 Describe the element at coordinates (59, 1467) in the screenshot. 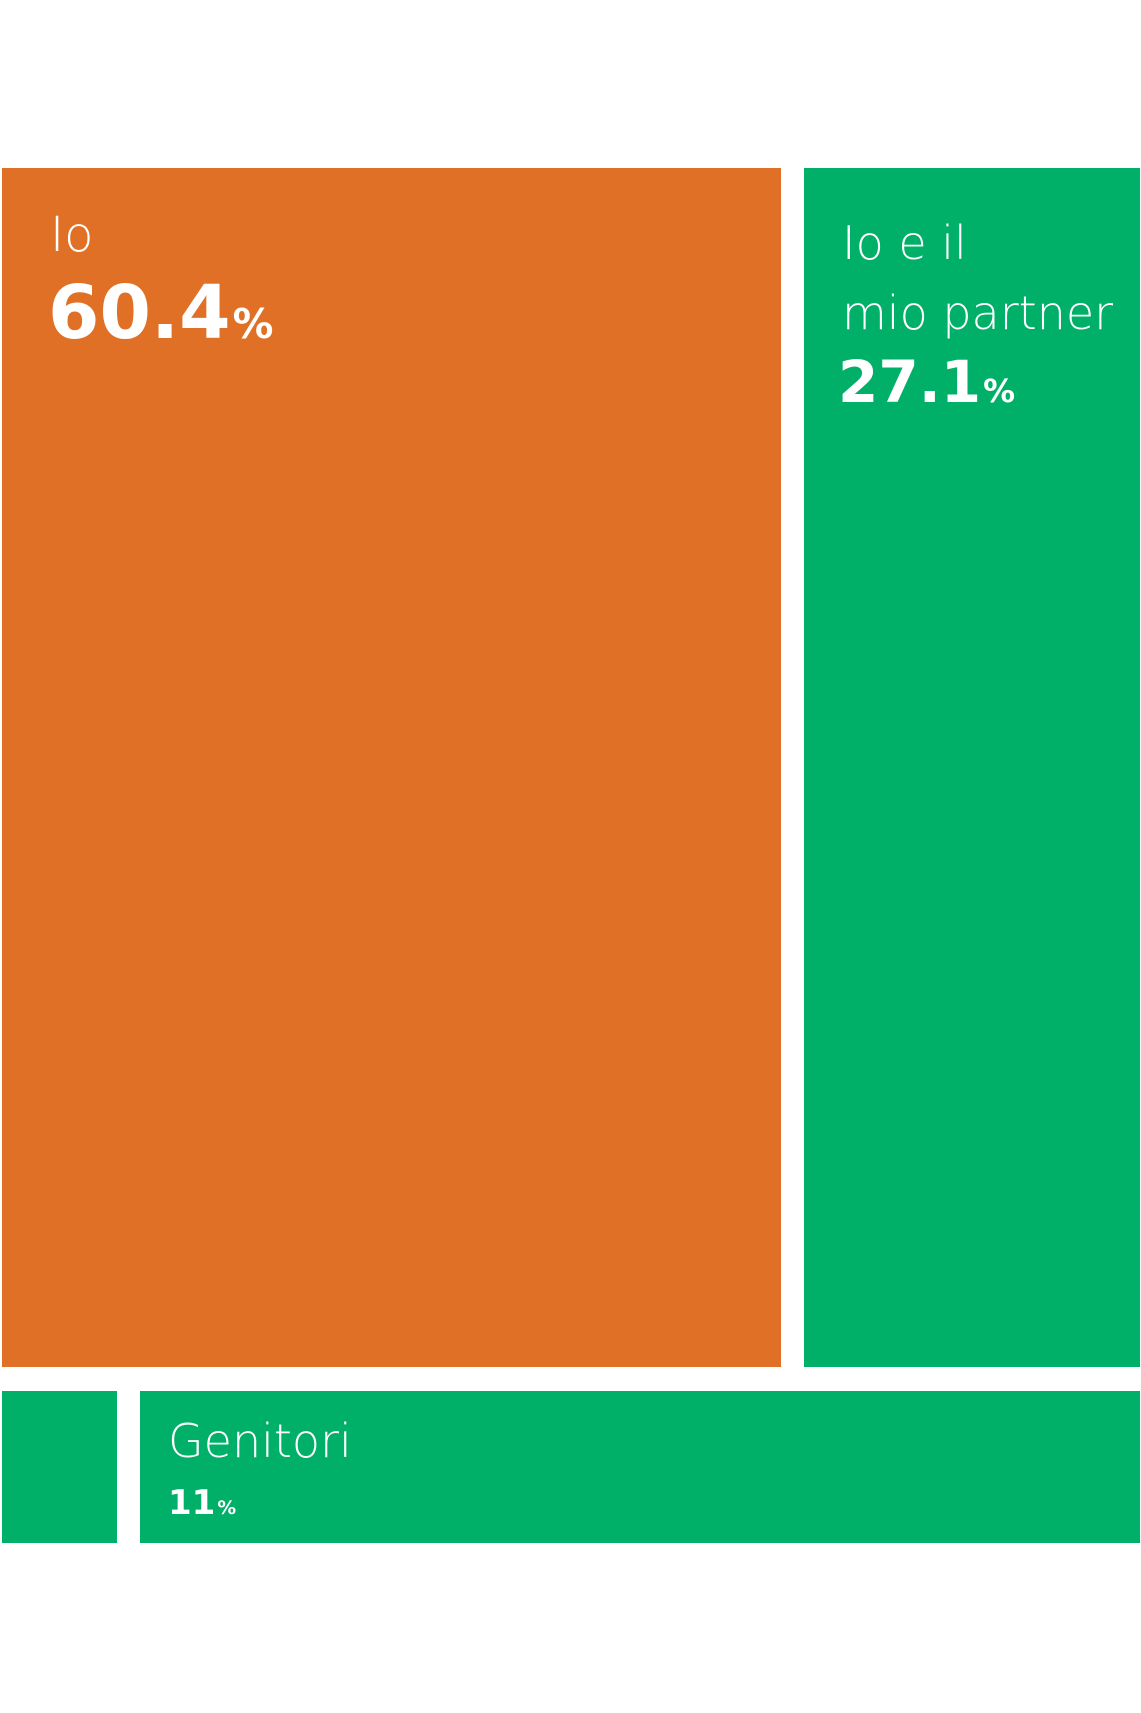

I see `tile-other` at that location.